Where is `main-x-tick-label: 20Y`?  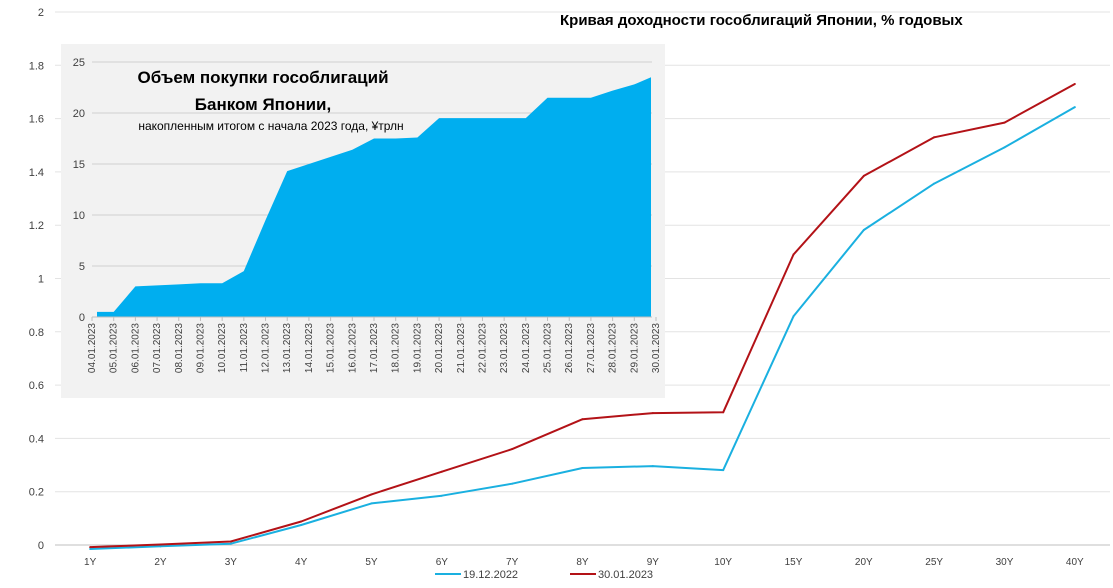
main-x-tick-label: 20Y is located at coordinates (864, 562).